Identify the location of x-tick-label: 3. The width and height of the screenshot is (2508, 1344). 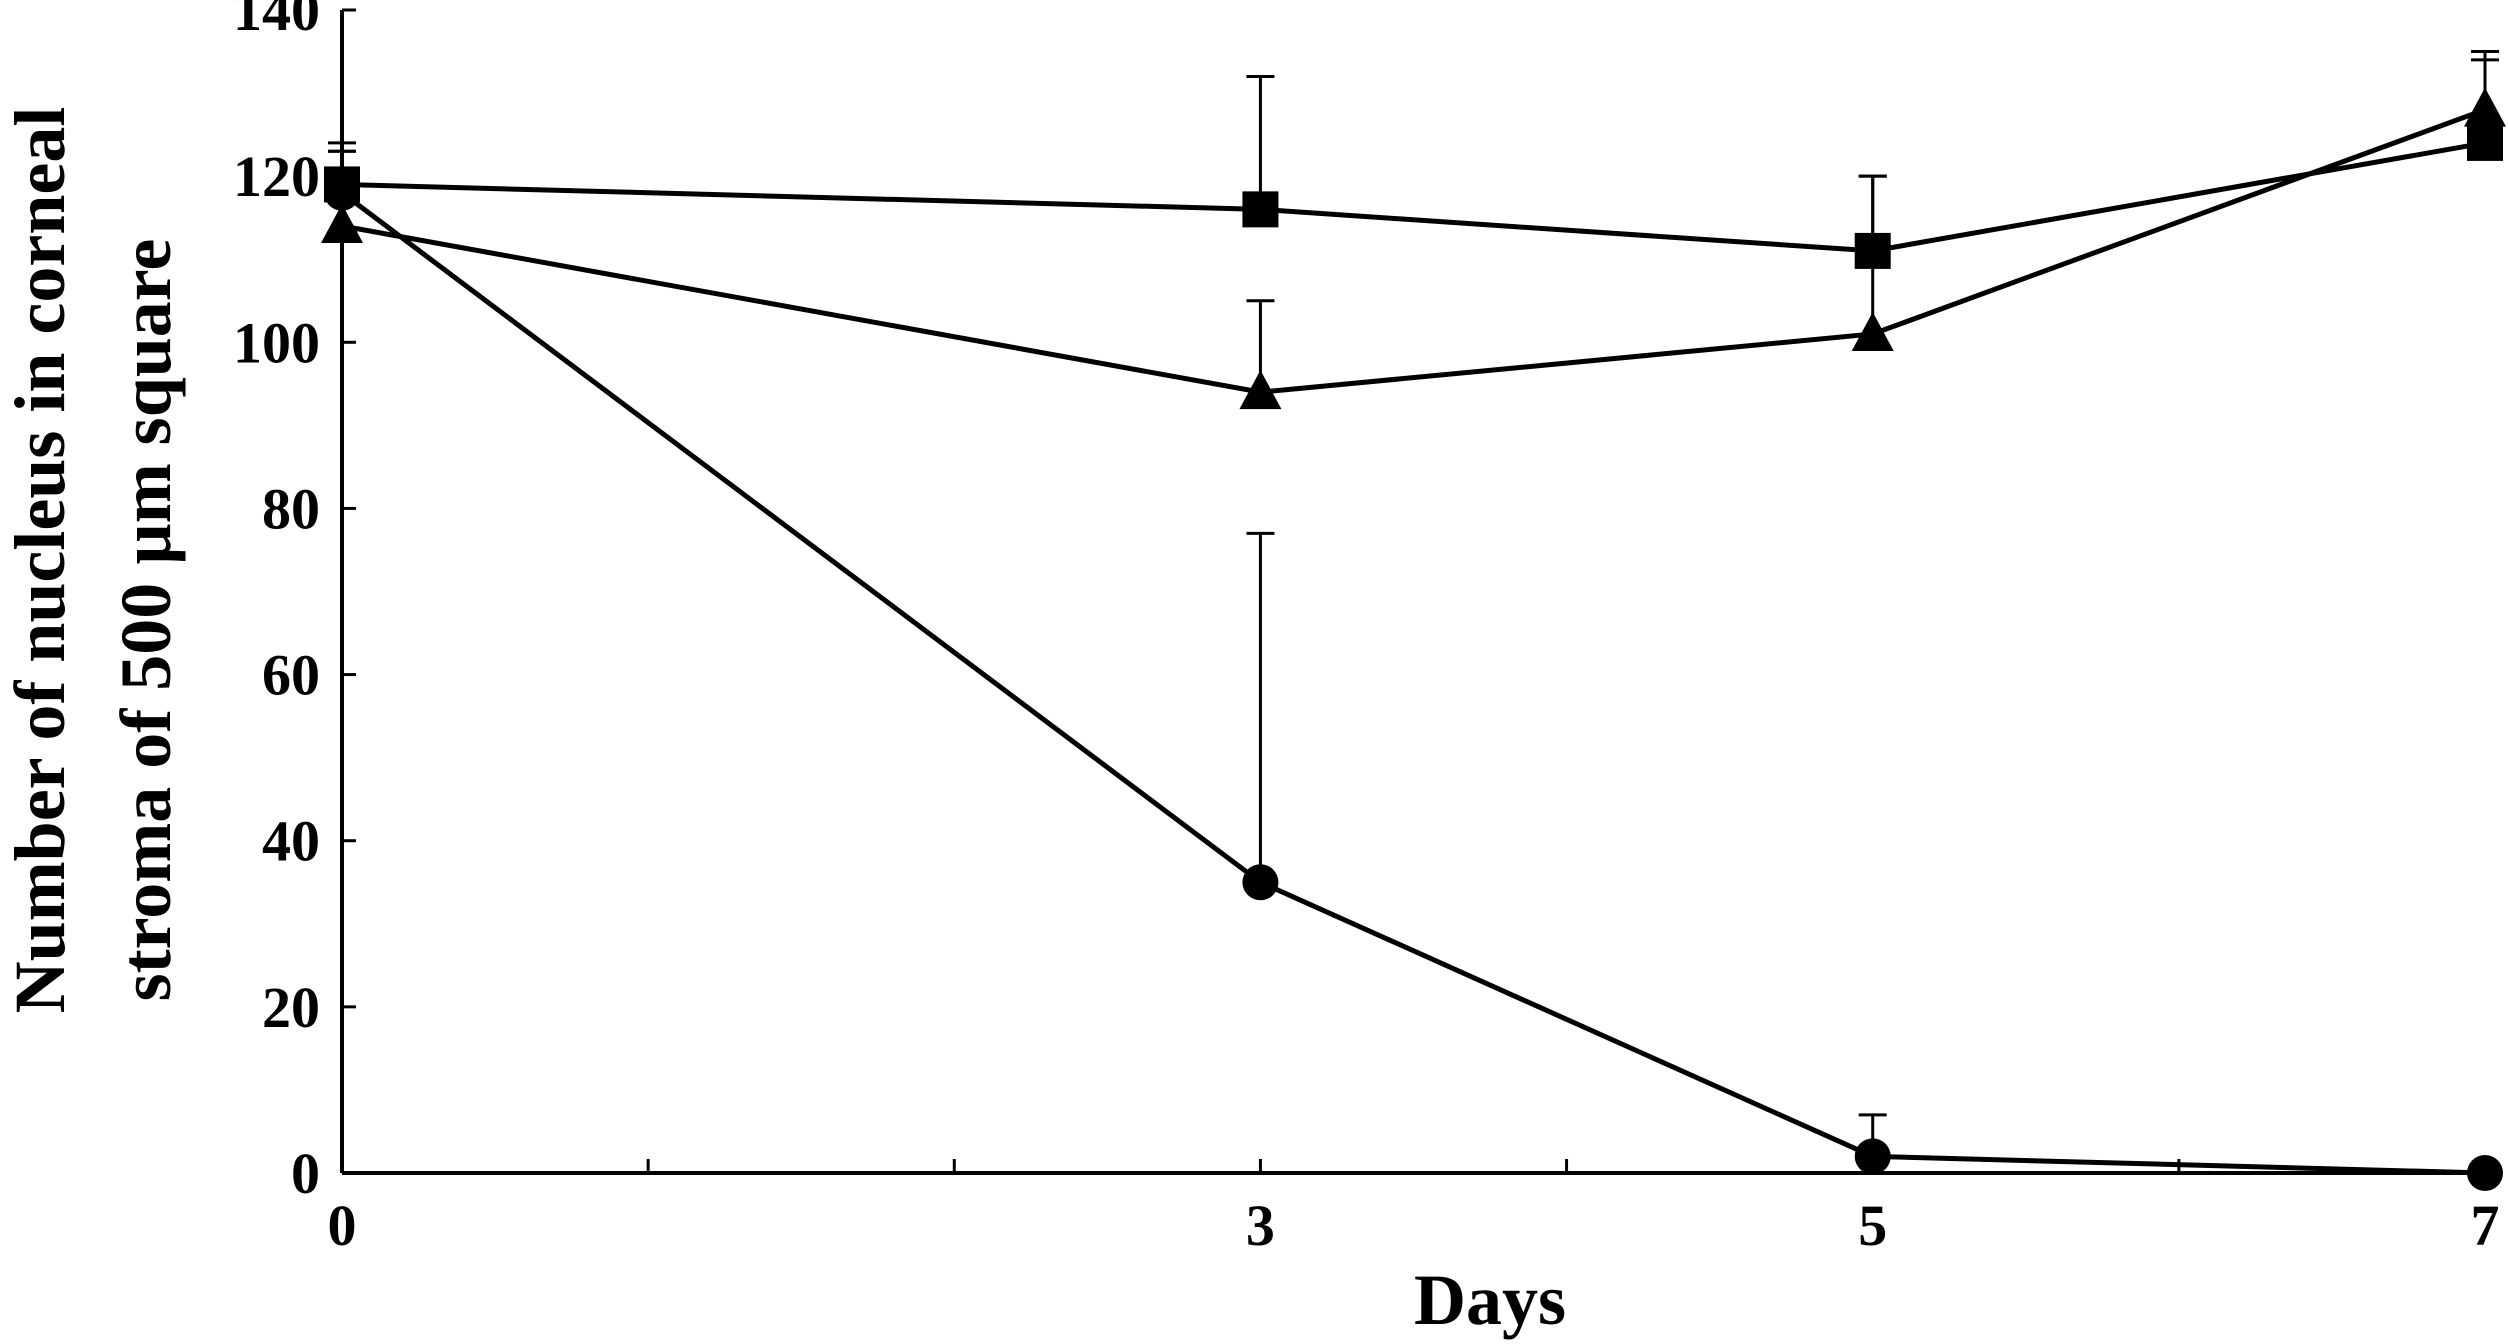
(1260, 1225).